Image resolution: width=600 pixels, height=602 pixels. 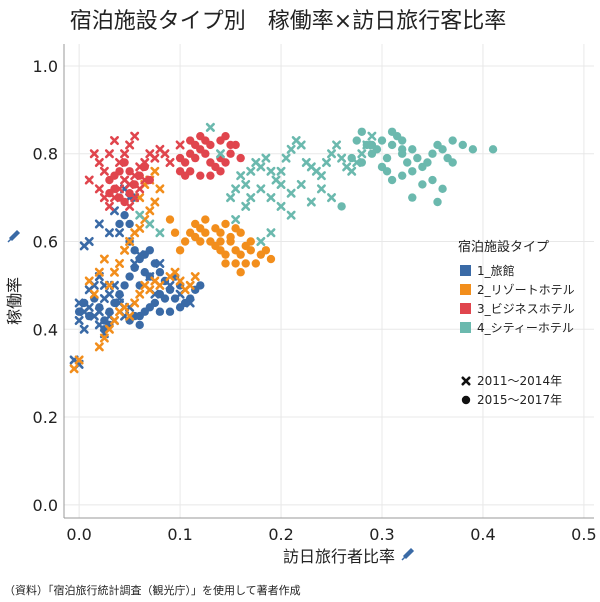 I want to click on y-axis-filter-icon, so click(x=14, y=236).